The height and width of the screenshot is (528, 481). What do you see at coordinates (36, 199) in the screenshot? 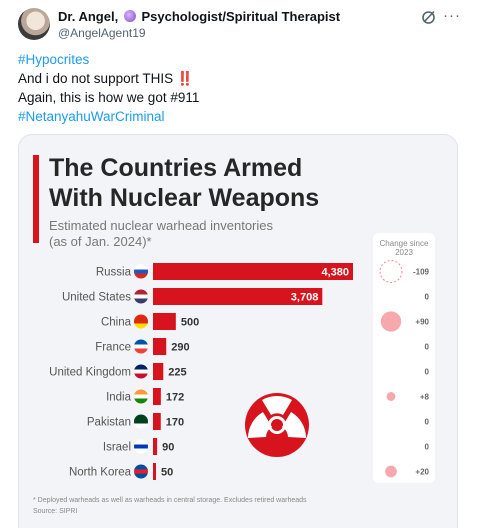
I see `title-accent-bar` at bounding box center [36, 199].